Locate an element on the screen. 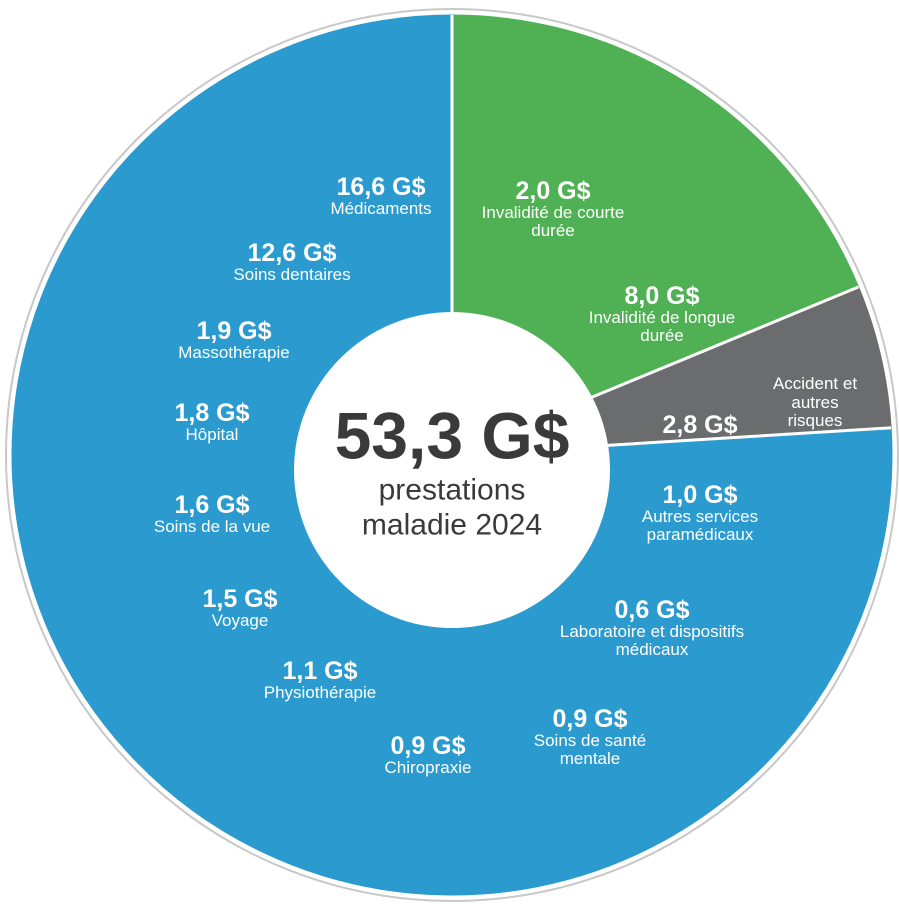  value-label: 12,6 G$ is located at coordinates (292, 253).